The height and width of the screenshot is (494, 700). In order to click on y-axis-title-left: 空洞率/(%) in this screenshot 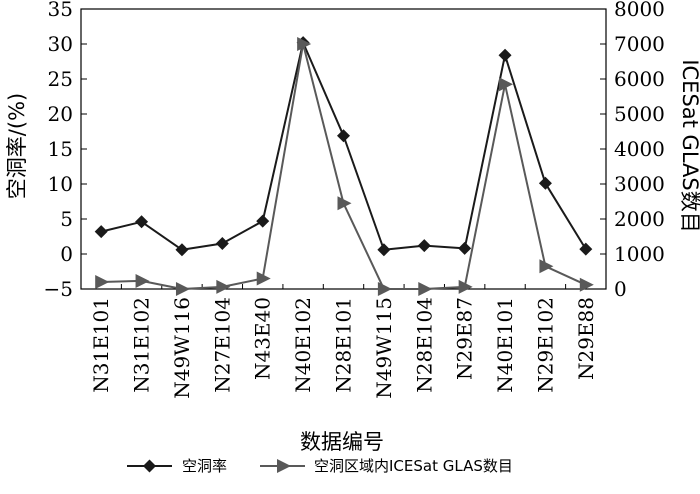, I will do `click(17, 146)`.